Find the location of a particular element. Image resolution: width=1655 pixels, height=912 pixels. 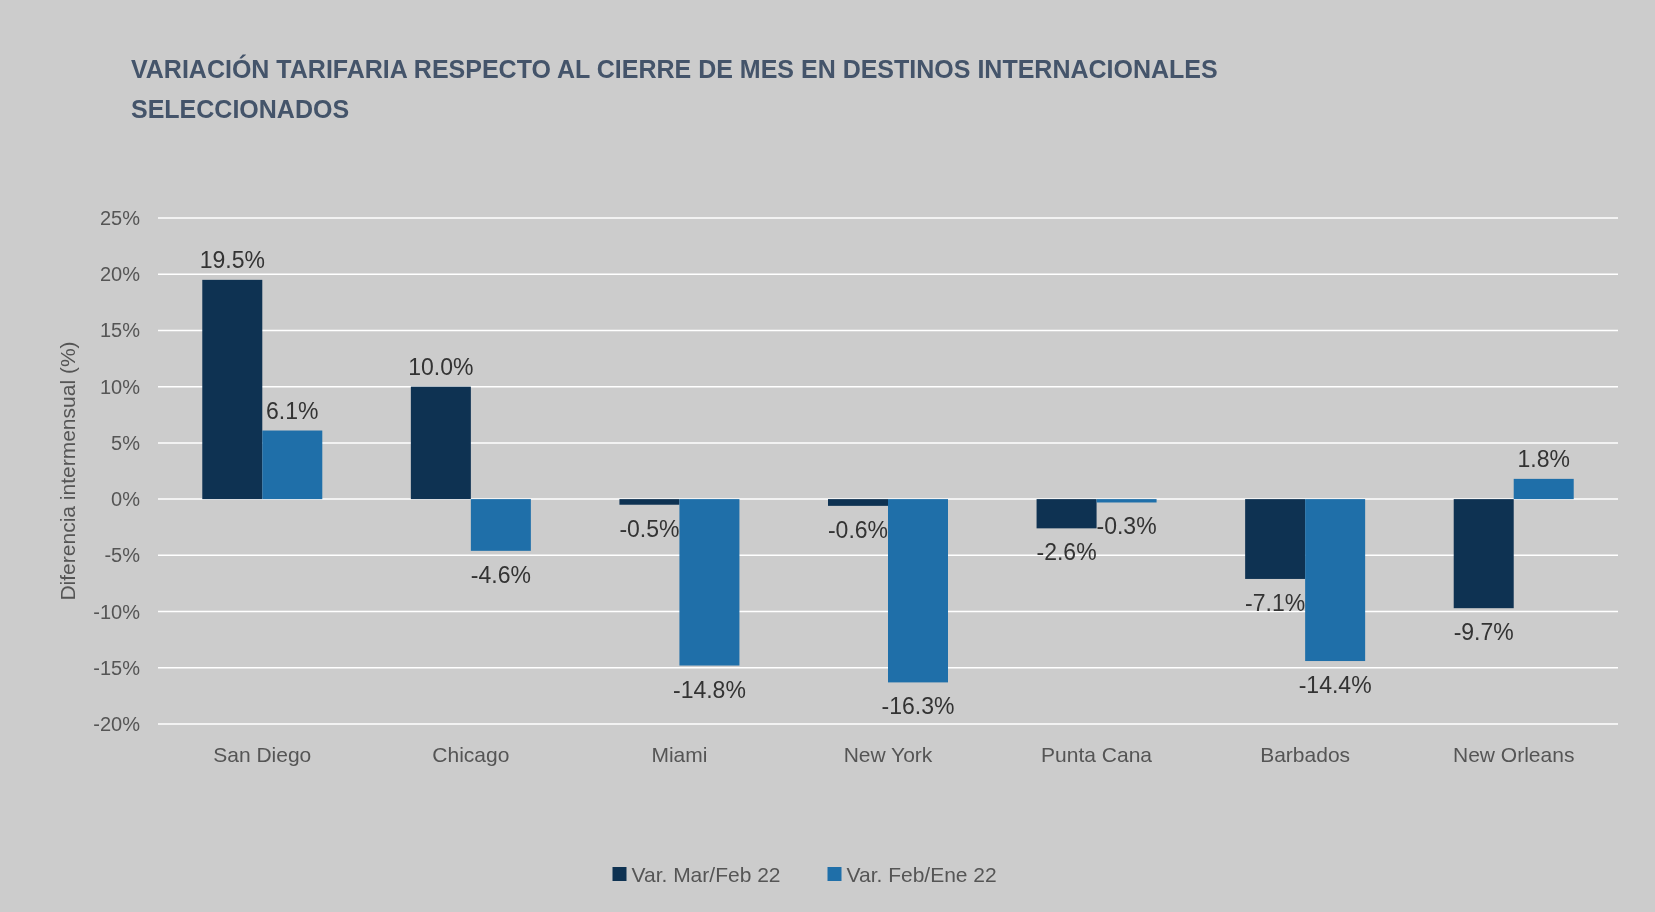

data-label: 10.0% is located at coordinates (441, 366).